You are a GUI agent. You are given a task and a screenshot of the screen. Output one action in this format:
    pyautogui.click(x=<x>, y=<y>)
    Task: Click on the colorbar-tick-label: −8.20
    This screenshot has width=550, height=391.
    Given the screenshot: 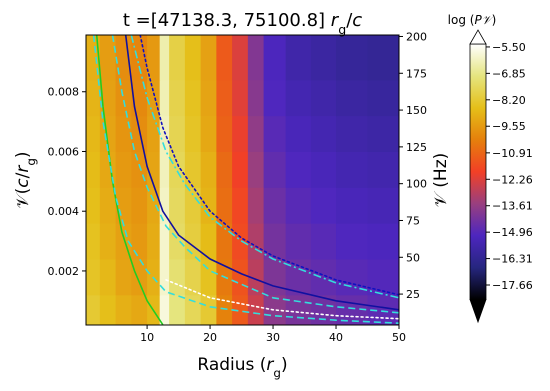 What is the action you would take?
    pyautogui.click(x=509, y=100)
    